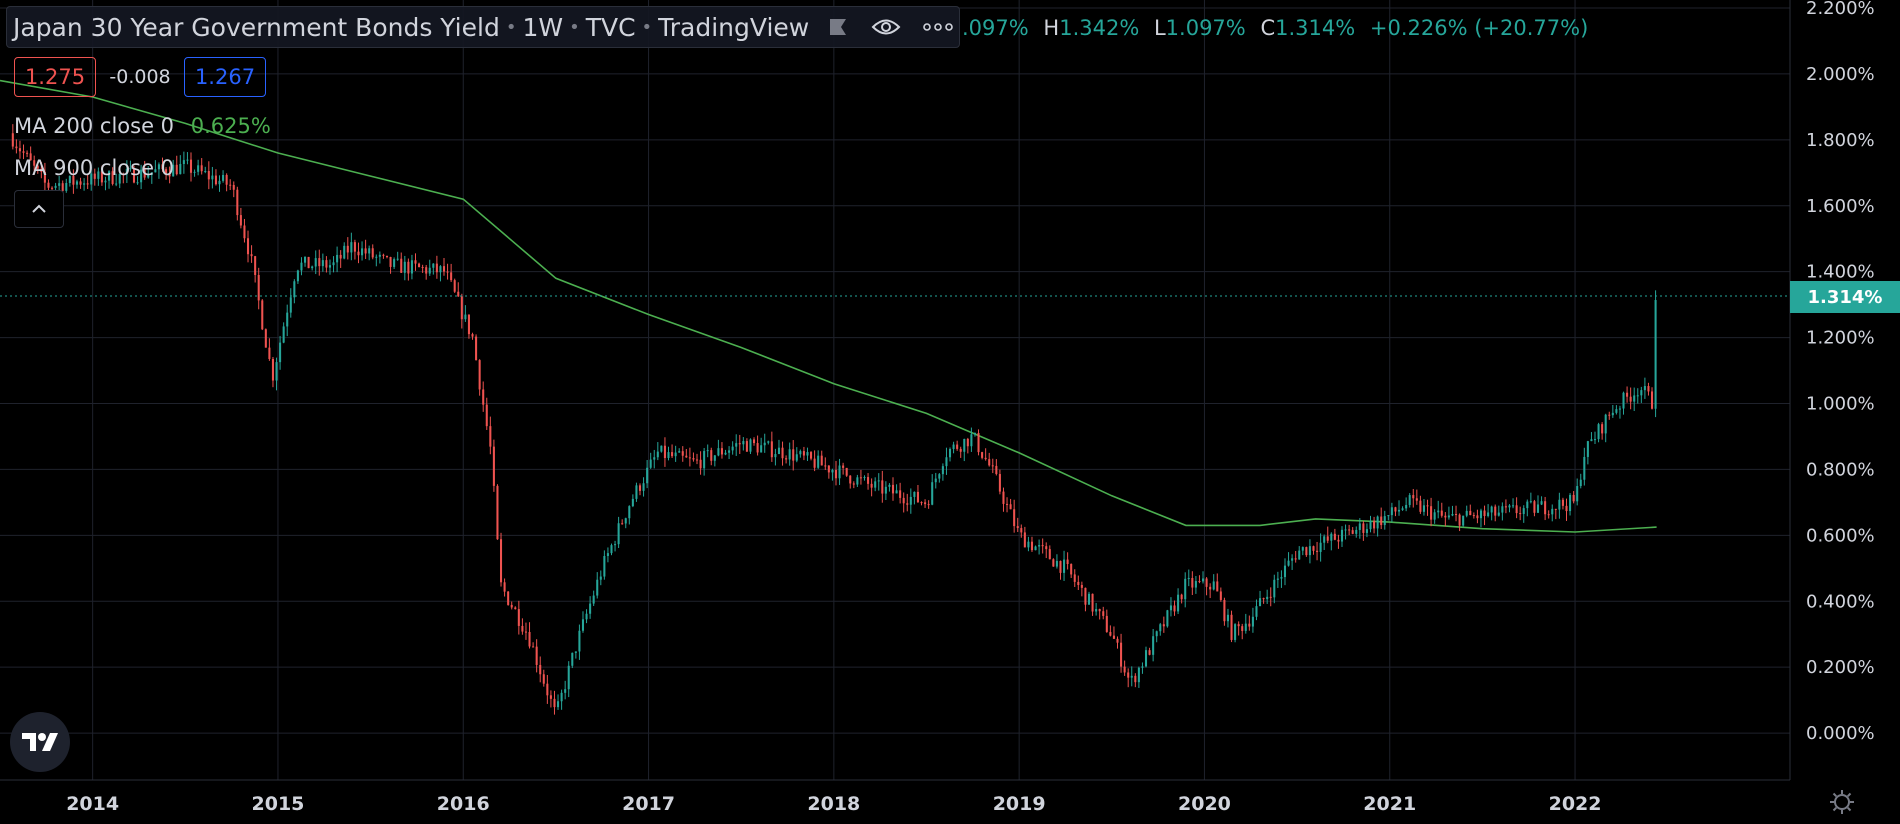  I want to click on collapse-legend-button, so click(39, 209).